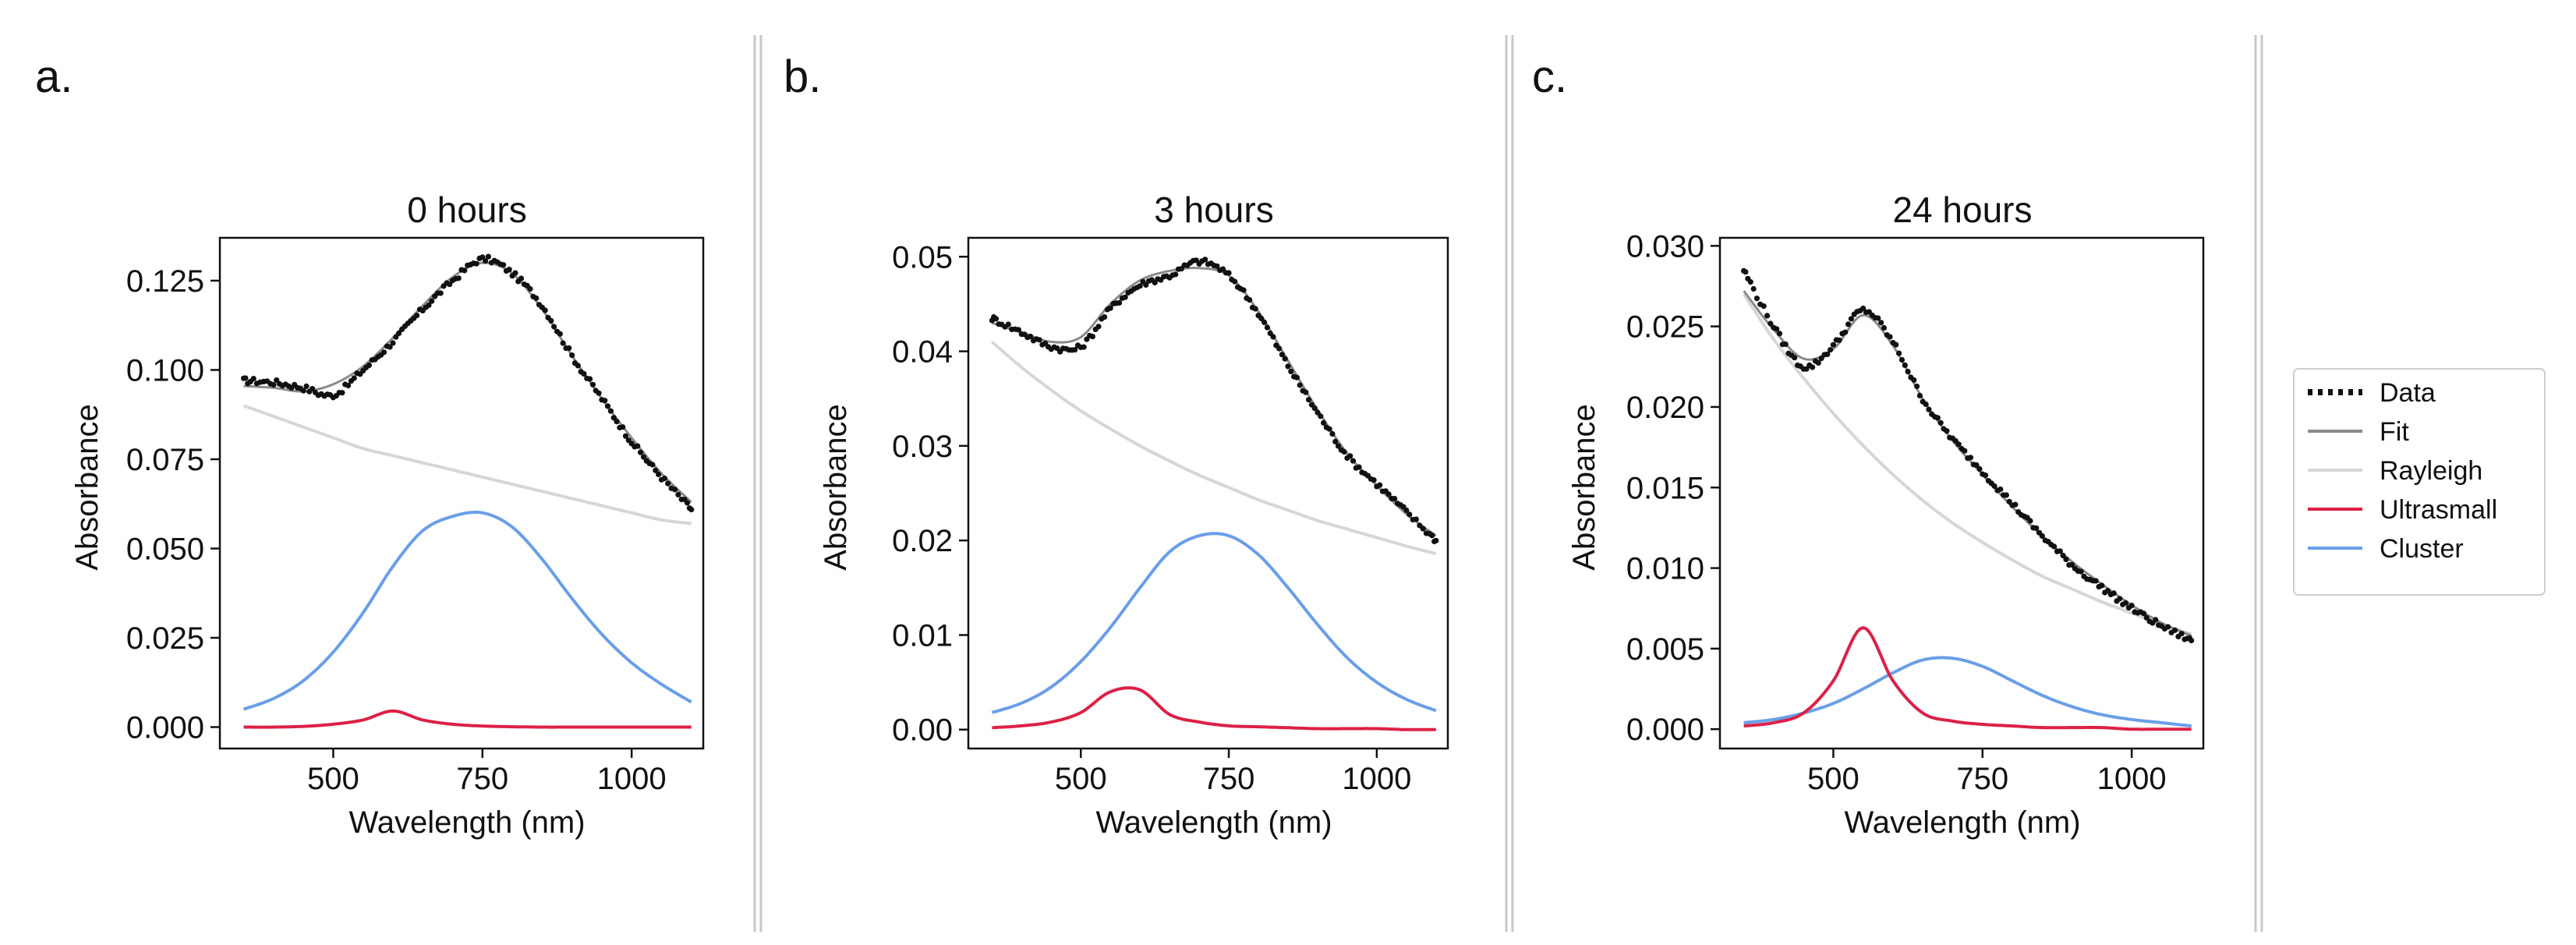 The width and height of the screenshot is (2576, 945). I want to click on y-tick-label: 0.020, so click(1665, 408).